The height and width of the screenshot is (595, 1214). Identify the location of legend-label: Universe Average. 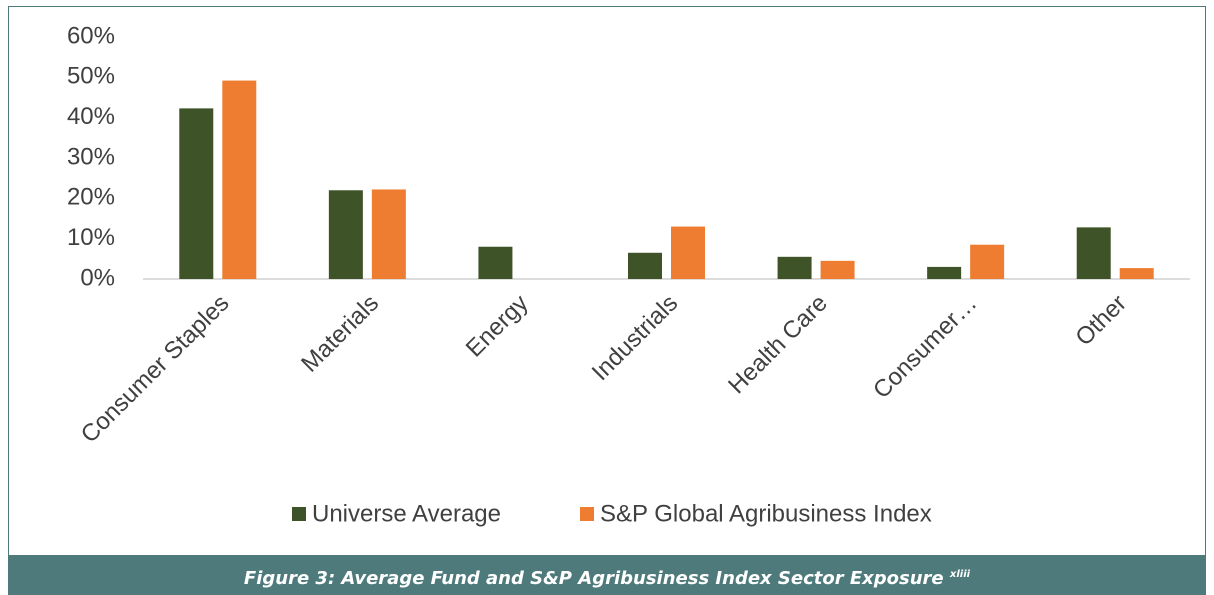
(406, 513).